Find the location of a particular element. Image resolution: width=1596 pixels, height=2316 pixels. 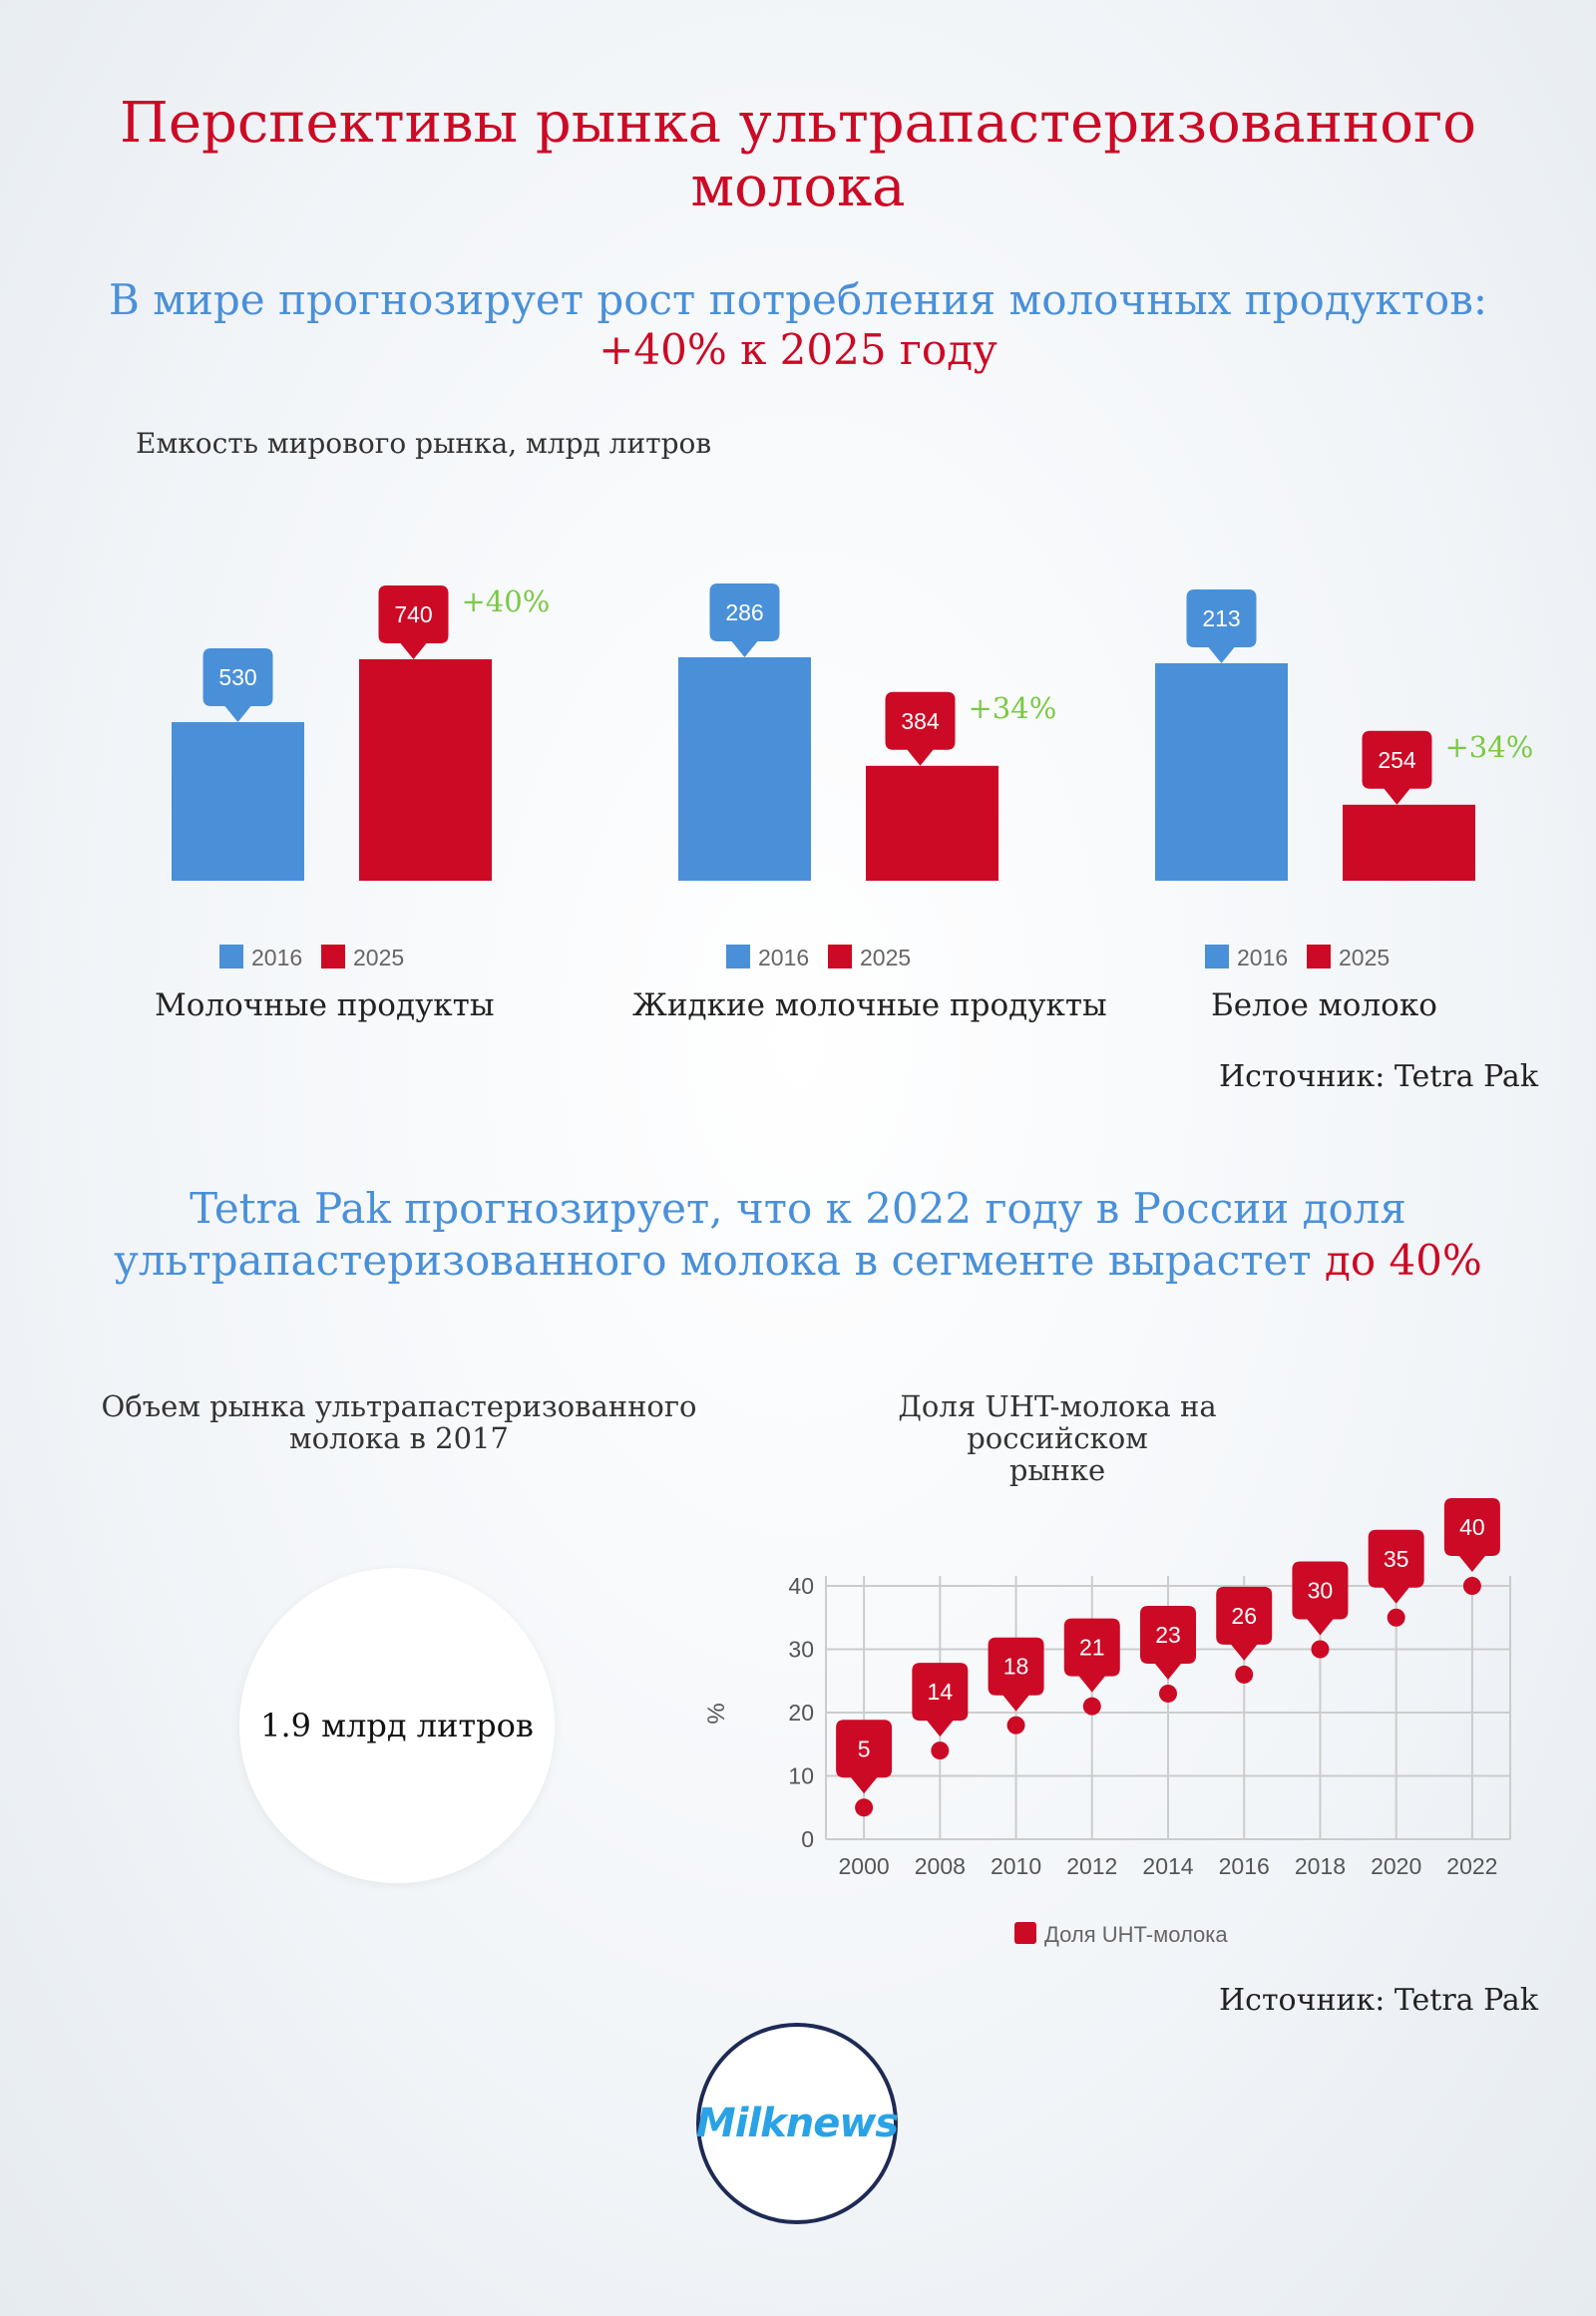

x-tick-label-2016: 2016 is located at coordinates (1244, 1866).